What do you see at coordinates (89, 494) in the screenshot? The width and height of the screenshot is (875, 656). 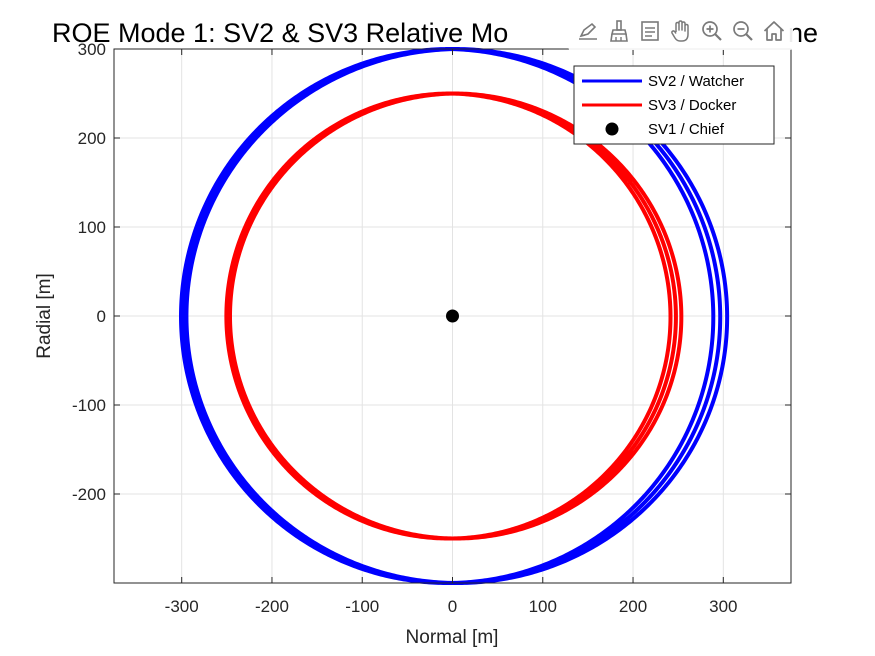 I see `y-tick-label: -200` at bounding box center [89, 494].